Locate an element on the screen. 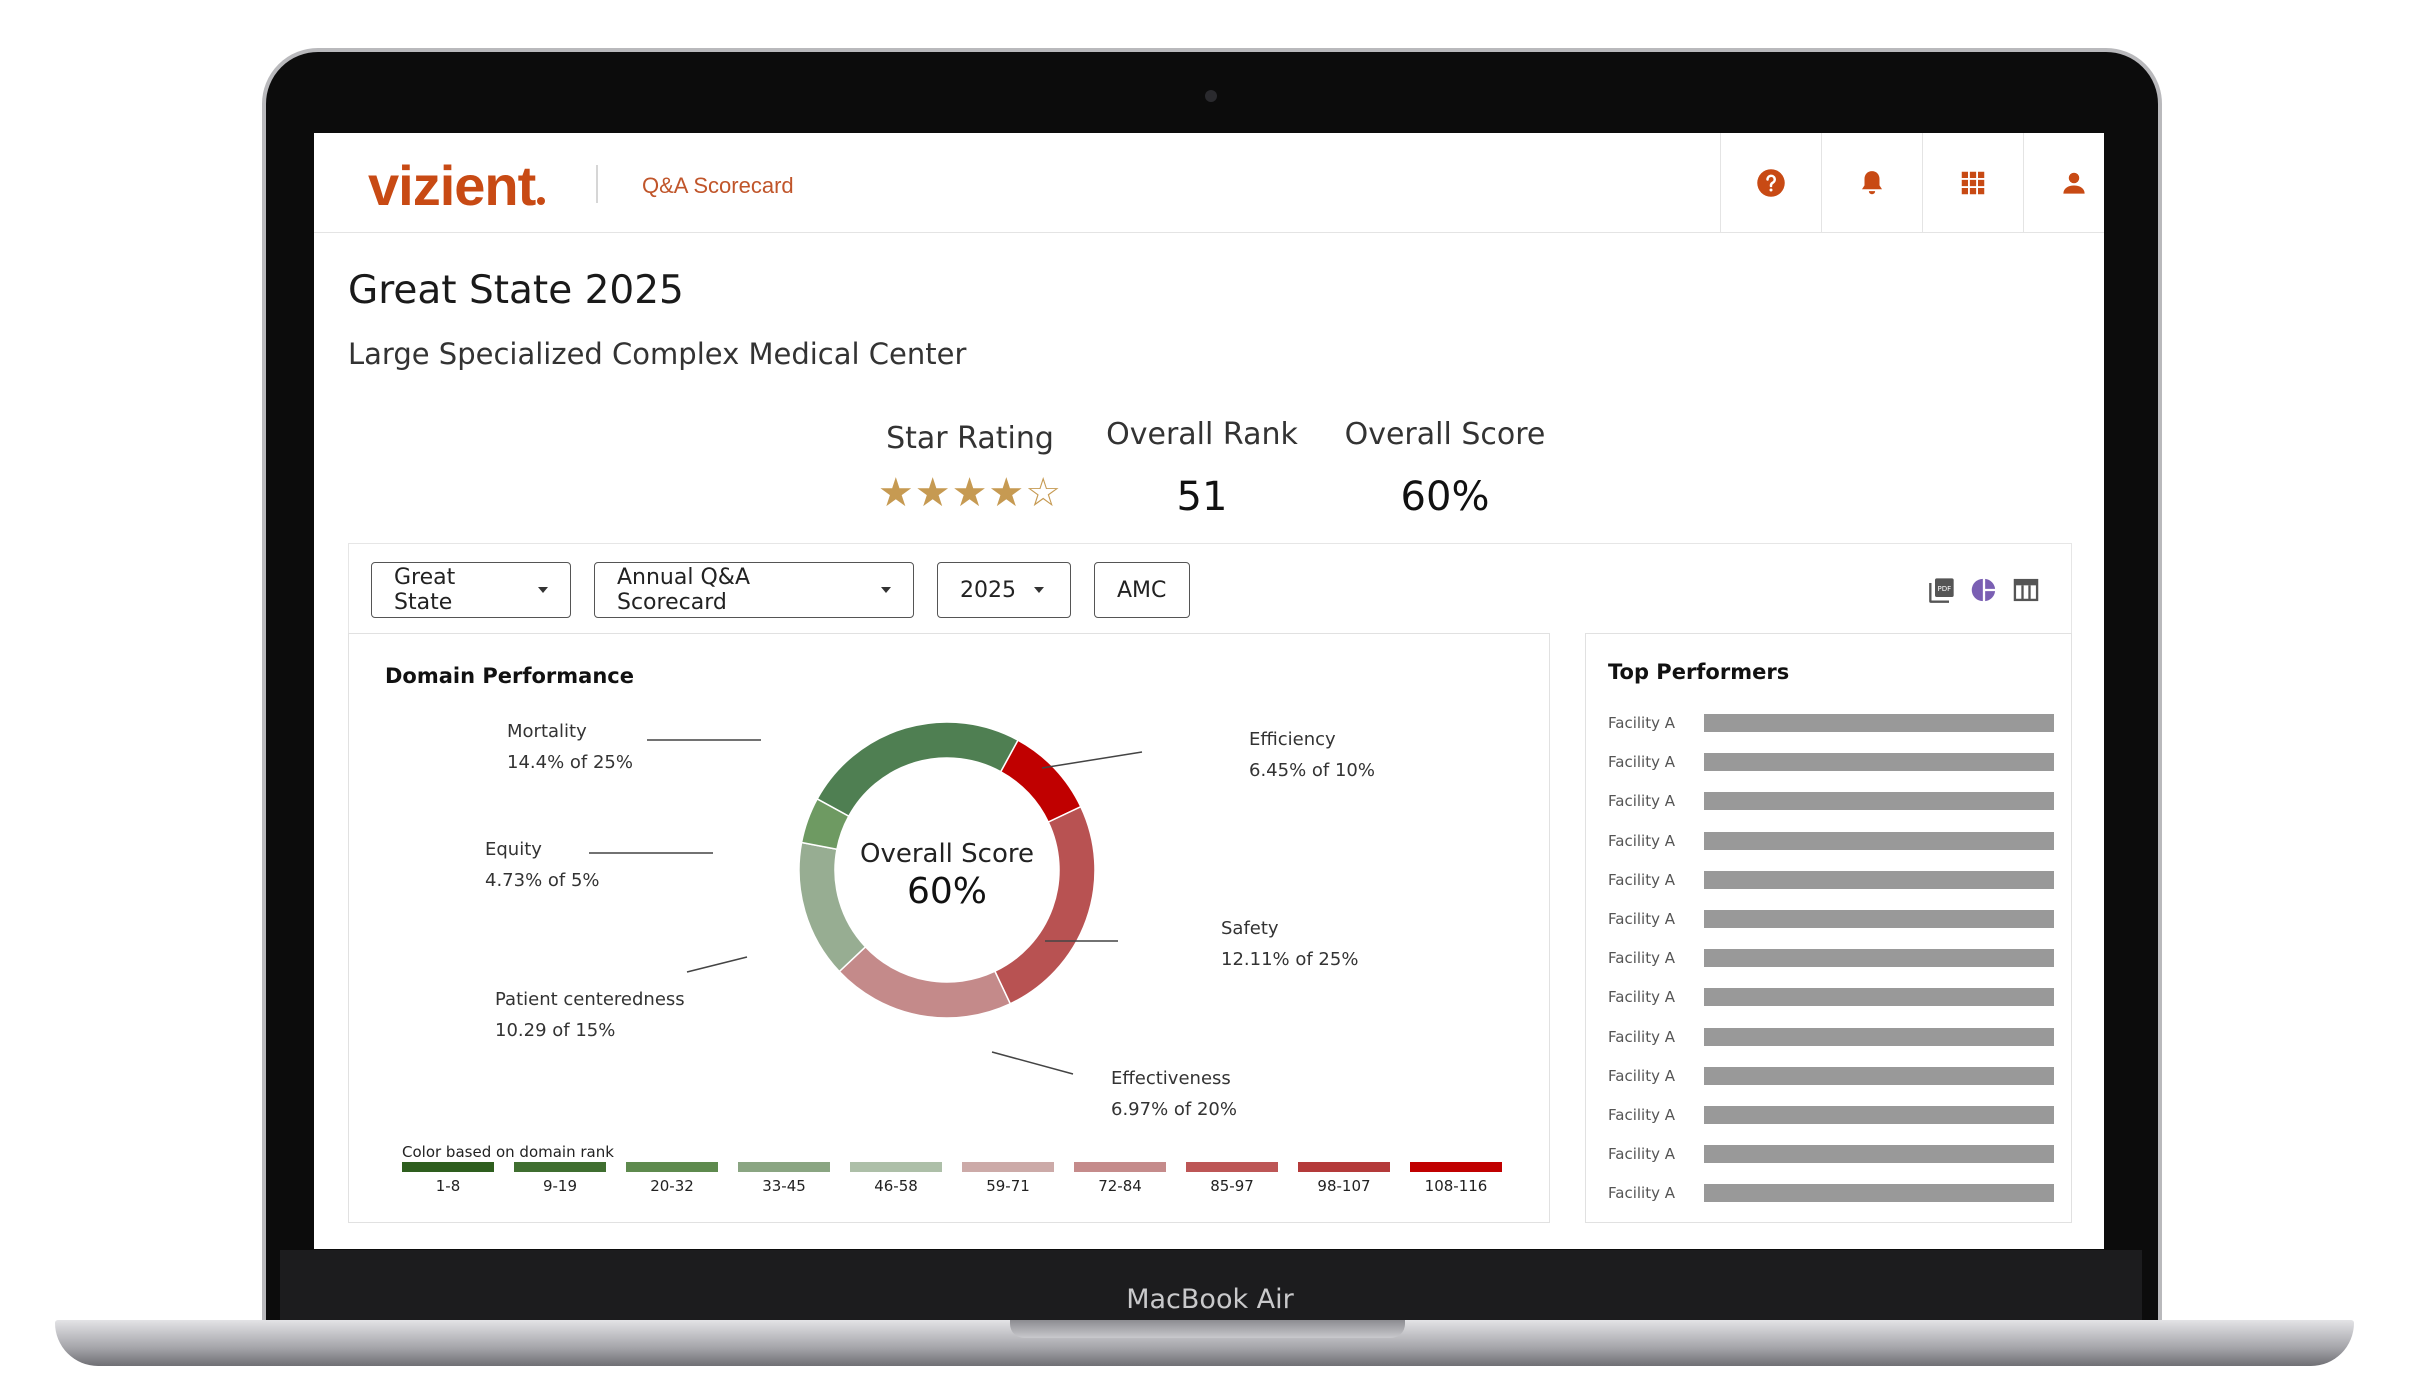  app-title: Q&A Scorecard is located at coordinates (718, 185).